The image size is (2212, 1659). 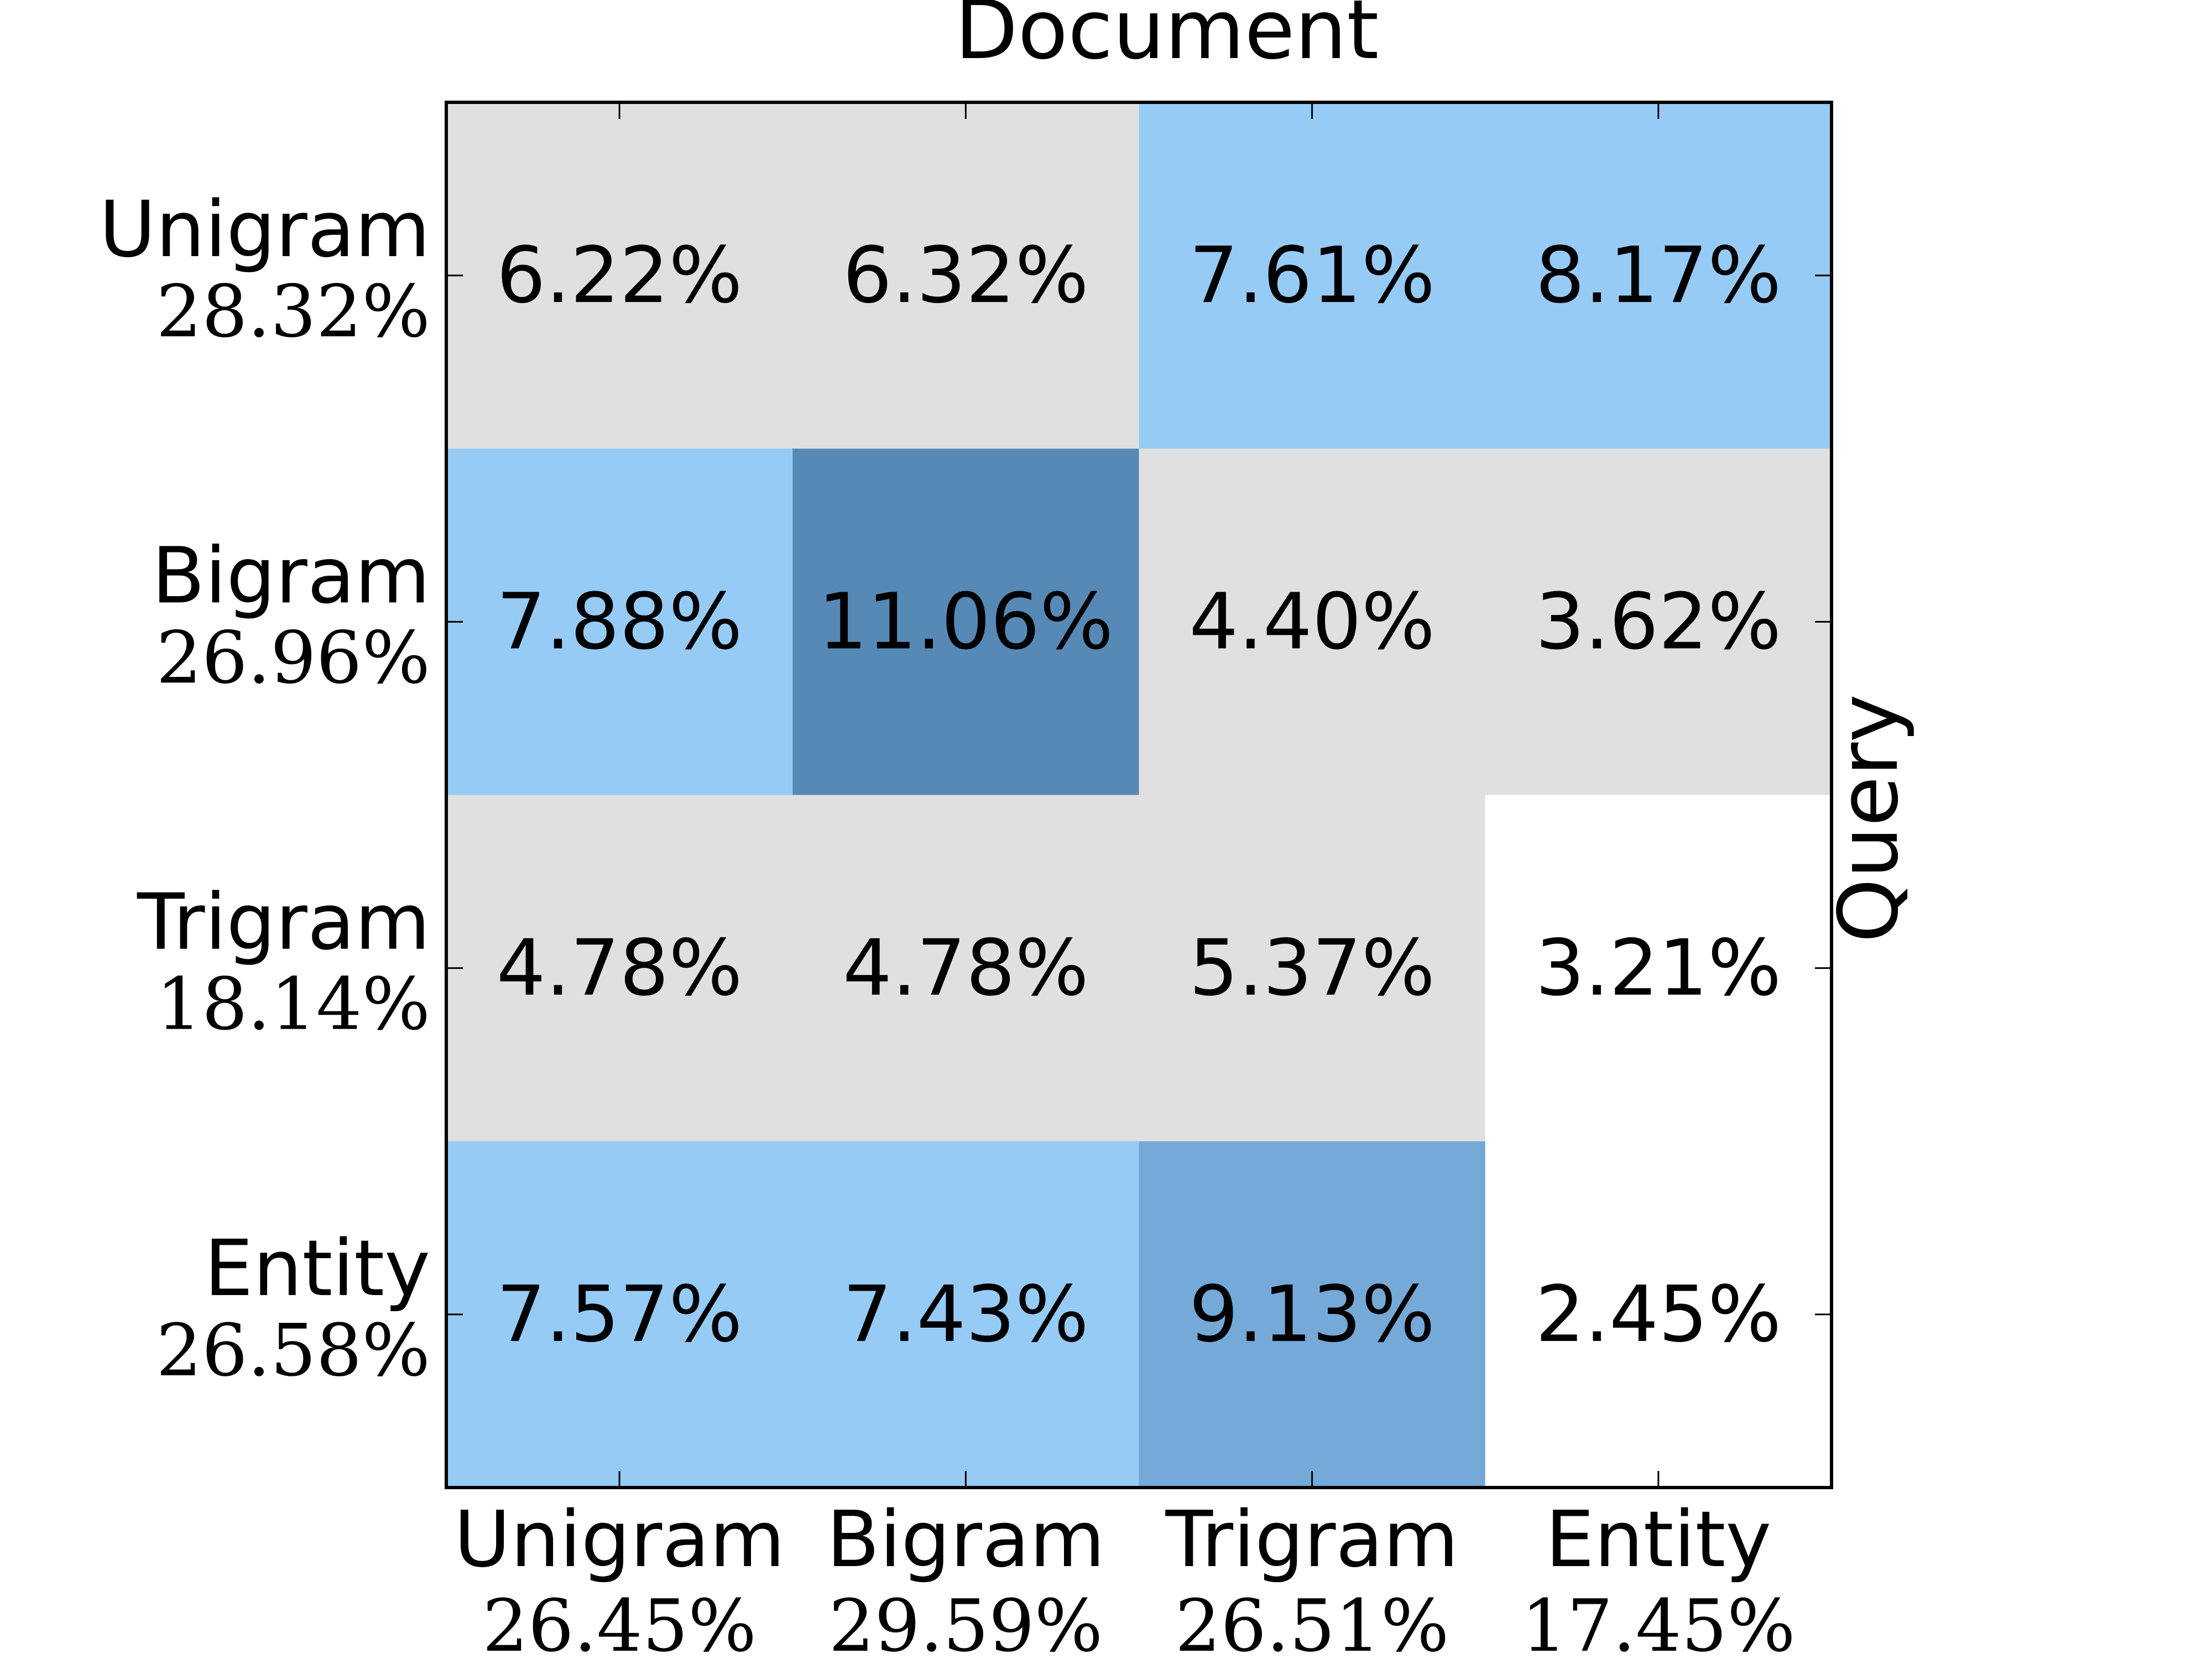 What do you see at coordinates (284, 923) in the screenshot?
I see `y-category-label: Trigram` at bounding box center [284, 923].